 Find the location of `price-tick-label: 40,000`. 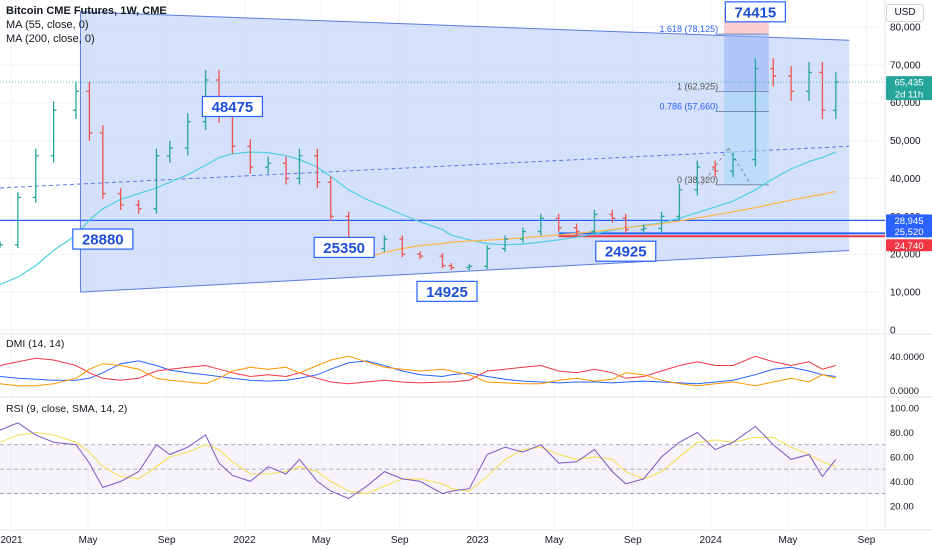

price-tick-label: 40,000 is located at coordinates (905, 179).